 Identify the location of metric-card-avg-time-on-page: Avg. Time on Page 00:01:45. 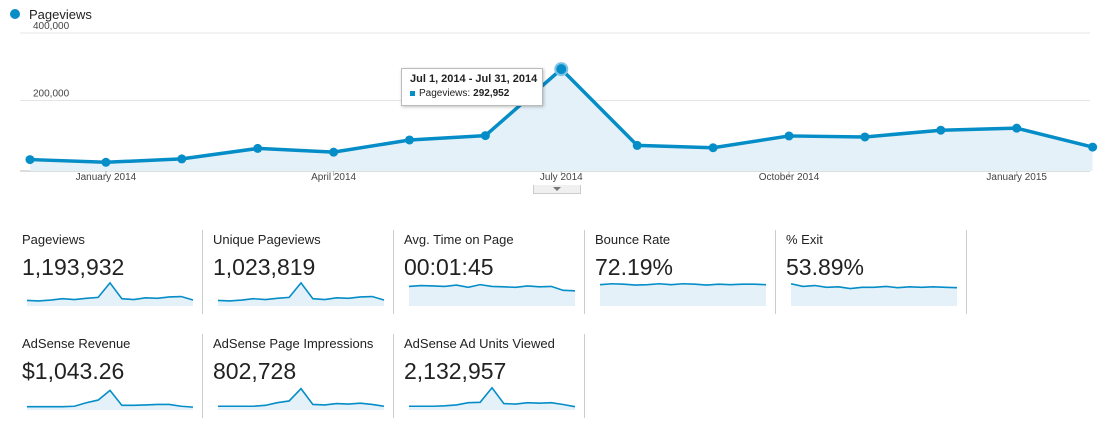
(489, 272).